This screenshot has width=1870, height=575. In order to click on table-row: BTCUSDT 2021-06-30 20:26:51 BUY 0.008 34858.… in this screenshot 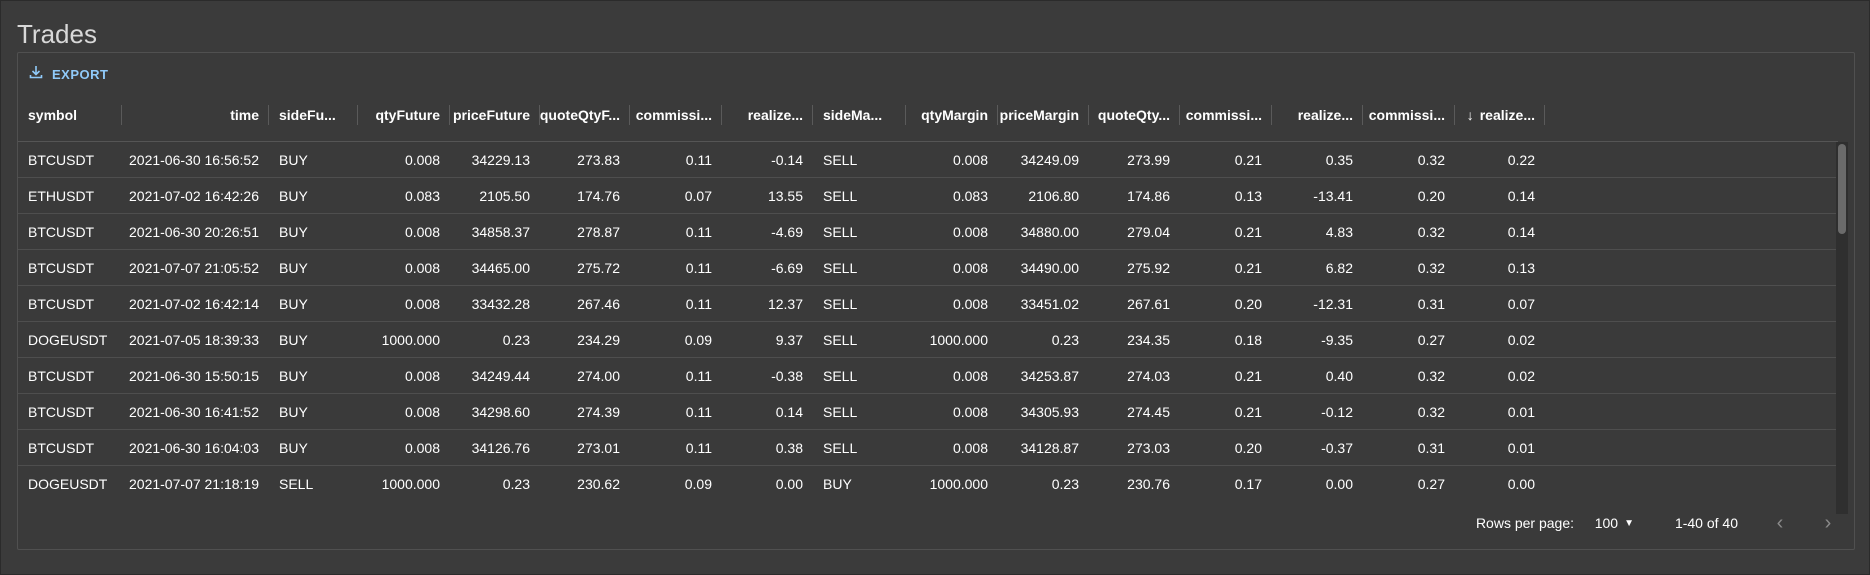, I will do `click(928, 232)`.